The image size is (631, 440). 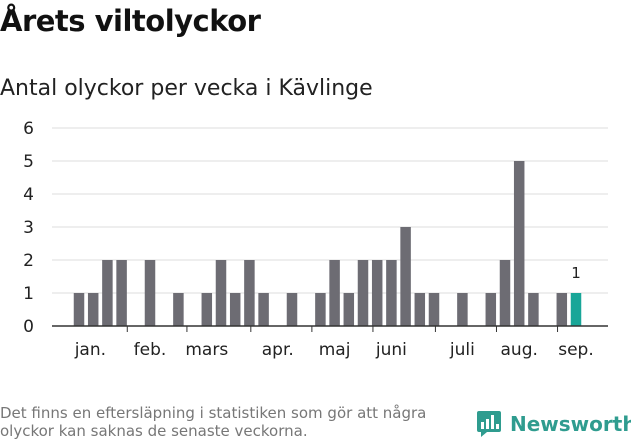 I want to click on brand-name: Newsworthy, so click(x=570, y=424).